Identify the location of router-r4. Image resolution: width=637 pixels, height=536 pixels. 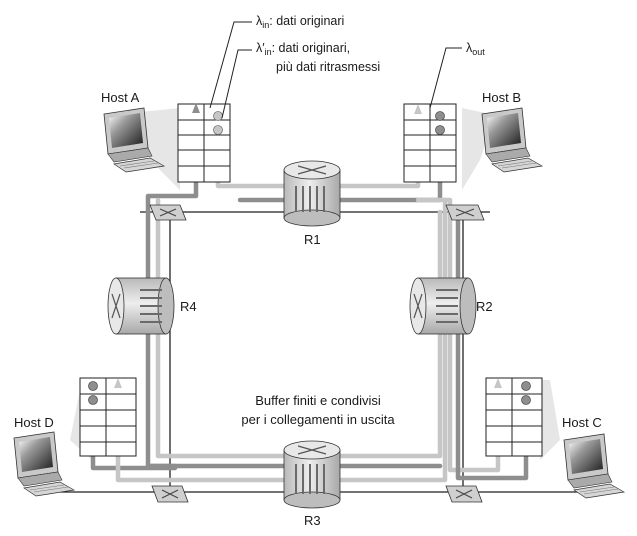
(141, 306).